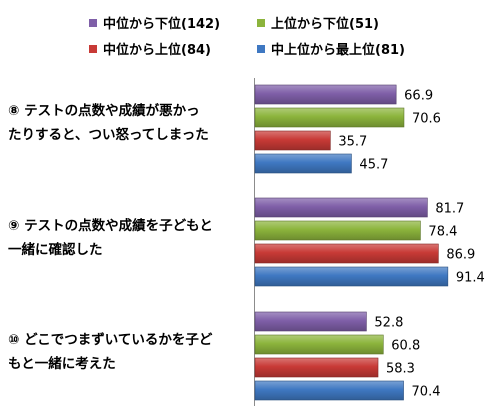  I want to click on legend-item-3: 中上位から最上位(81), so click(331, 48).